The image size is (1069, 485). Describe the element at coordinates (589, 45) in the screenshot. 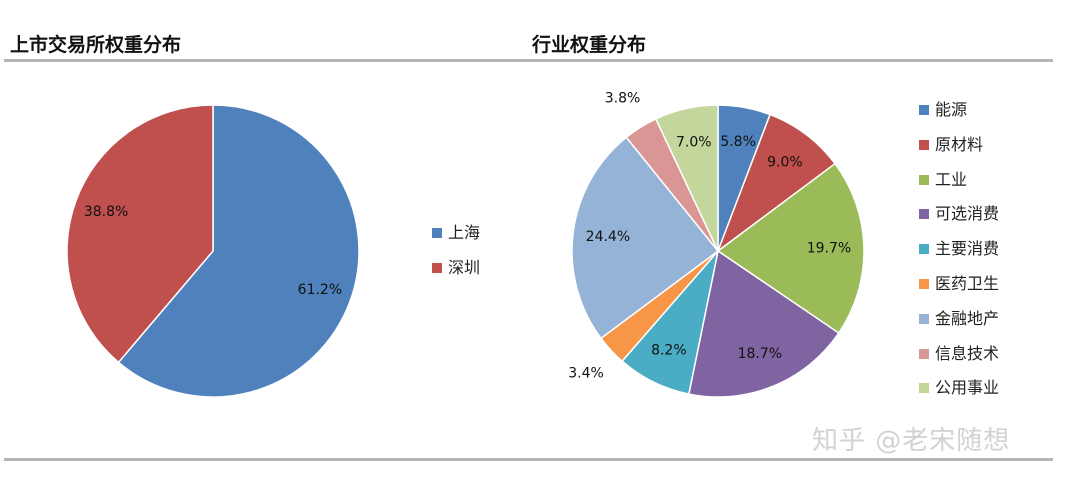

I see `industry-chart-title: 行业权重分布` at that location.